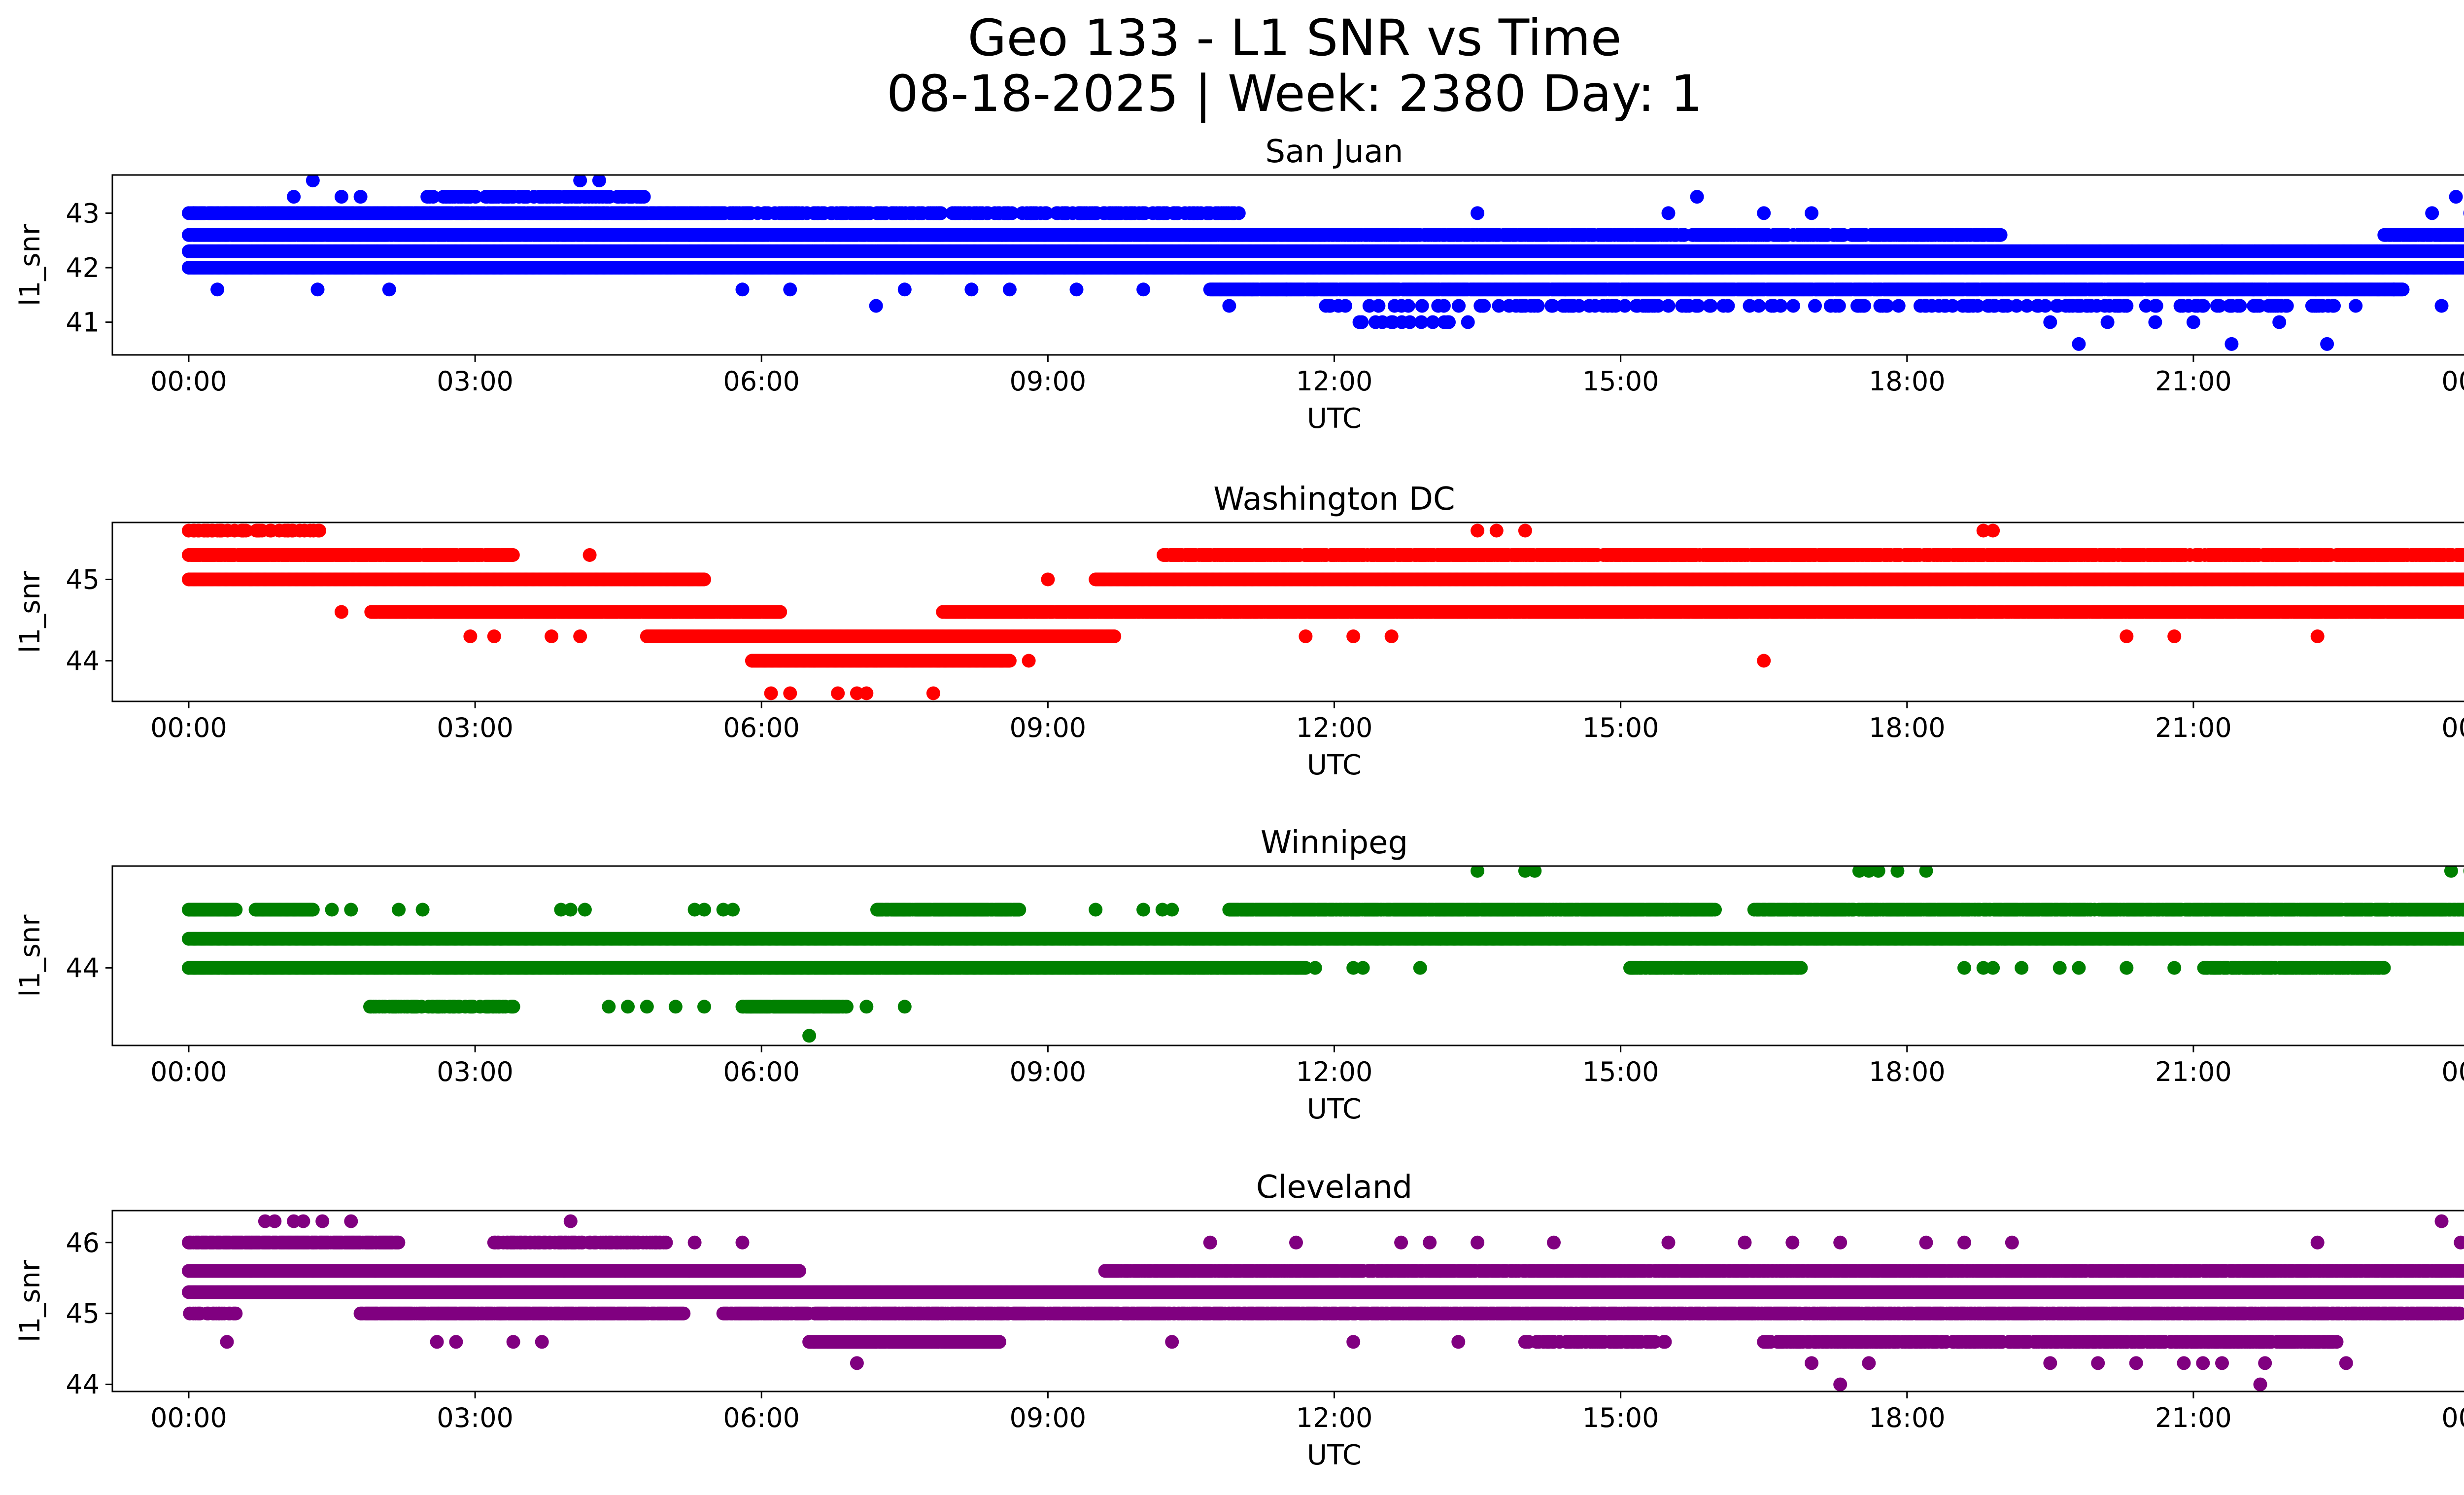  Describe the element at coordinates (1295, 94) in the screenshot. I see `figure-title-line2: 08-18-2025 | Week: 2380 Day: 1` at that location.